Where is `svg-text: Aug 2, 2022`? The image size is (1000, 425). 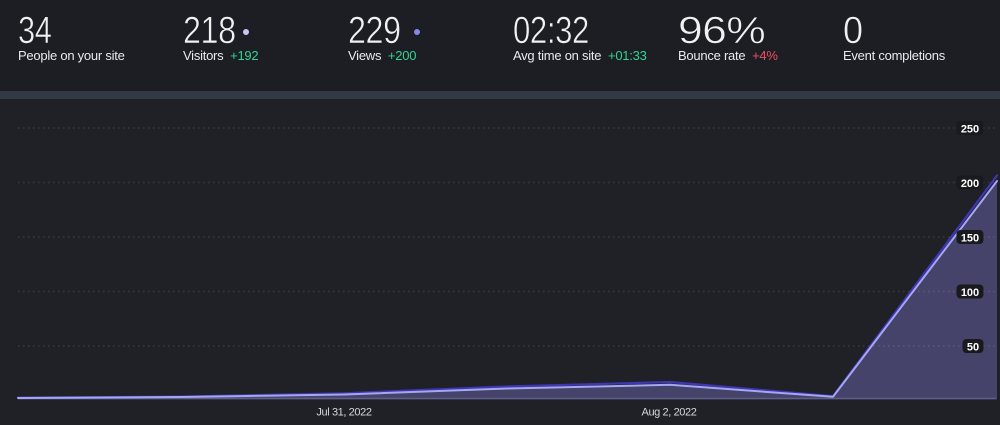
svg-text: Aug 2, 2022 is located at coordinates (669, 413).